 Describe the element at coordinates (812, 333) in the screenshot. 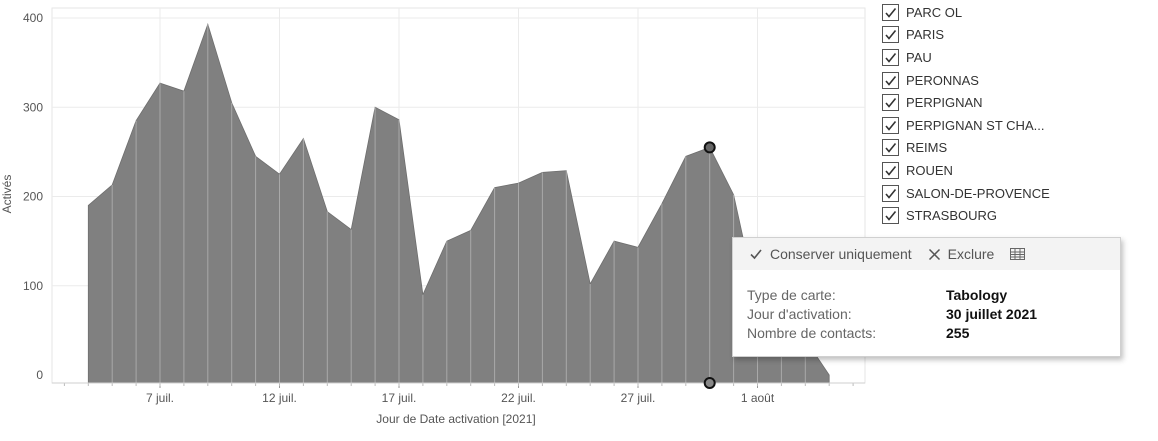

I see `tooltip-label: Nombre de contacts:` at that location.